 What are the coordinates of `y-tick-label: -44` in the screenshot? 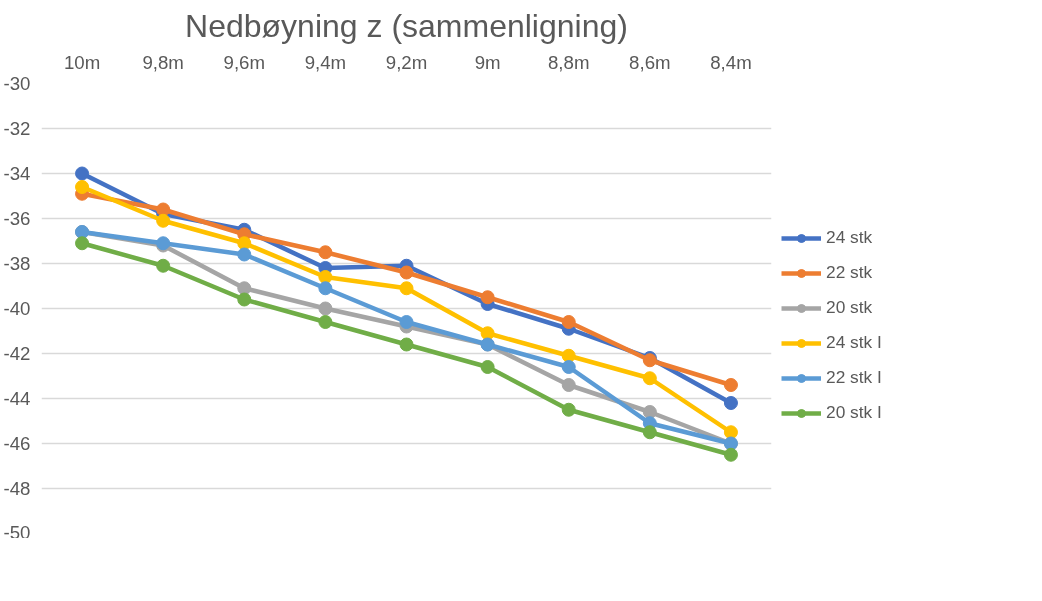 It's located at (17, 398).